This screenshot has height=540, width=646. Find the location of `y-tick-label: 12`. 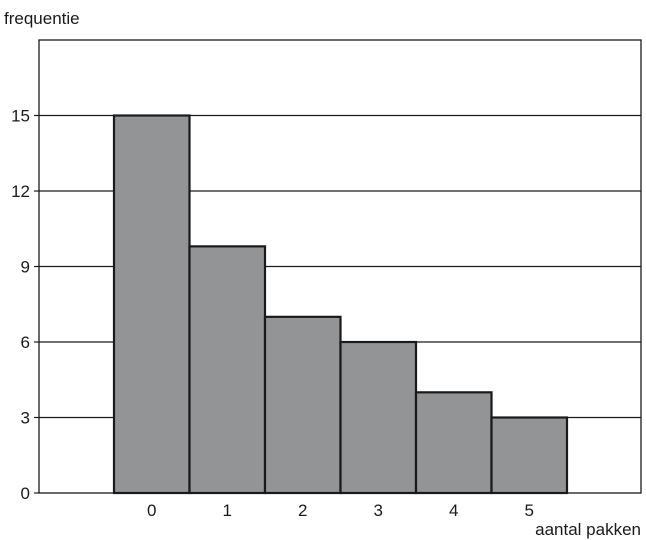

y-tick-label: 12 is located at coordinates (20, 191).